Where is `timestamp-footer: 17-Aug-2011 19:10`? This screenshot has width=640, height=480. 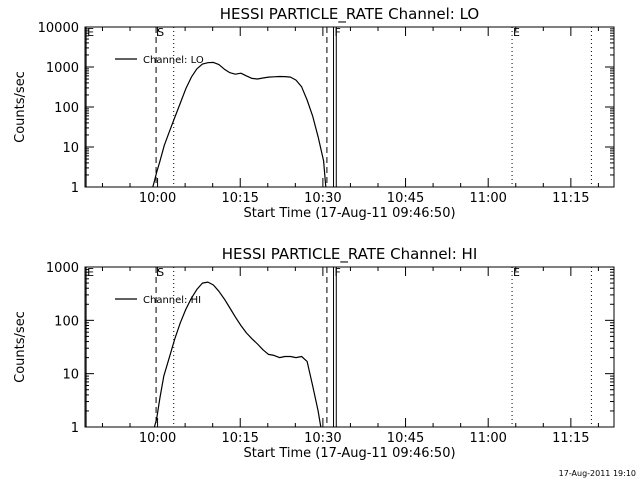 timestamp-footer: 17-Aug-2011 19:10 is located at coordinates (597, 473).